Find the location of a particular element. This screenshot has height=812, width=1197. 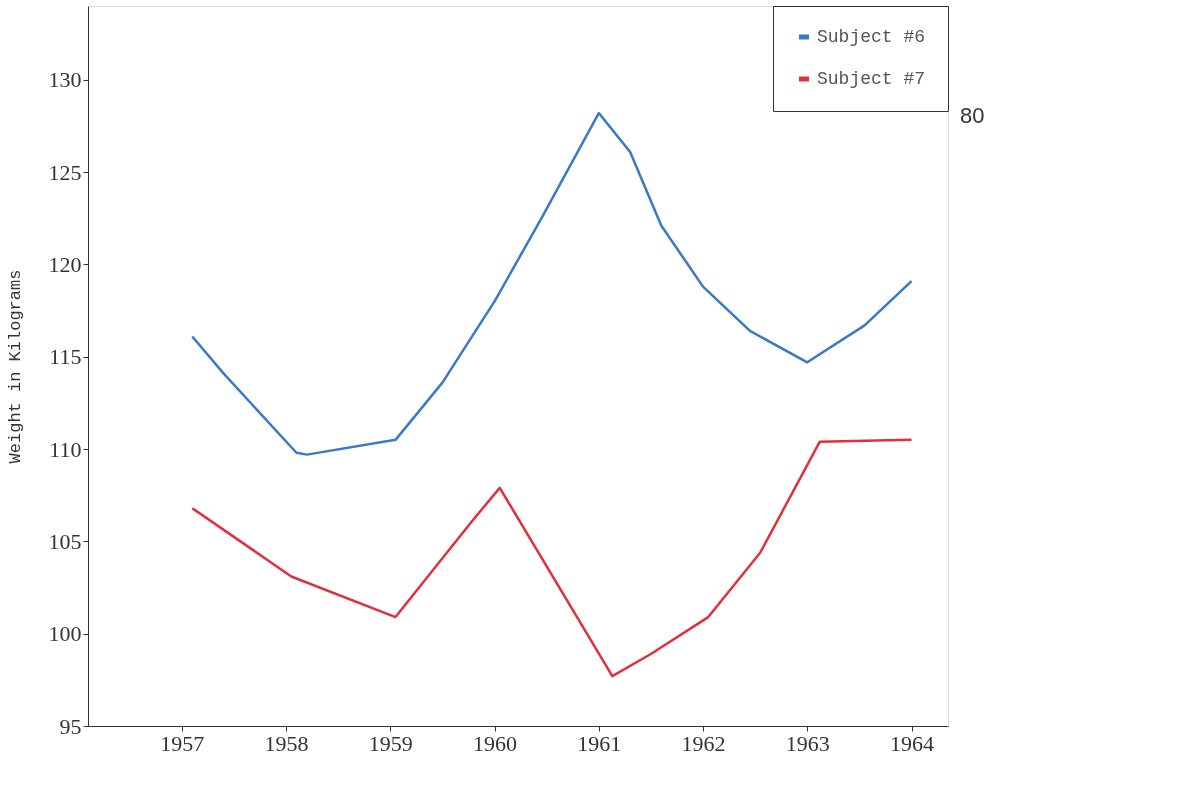

y-tick-label: 95 is located at coordinates (70, 726).